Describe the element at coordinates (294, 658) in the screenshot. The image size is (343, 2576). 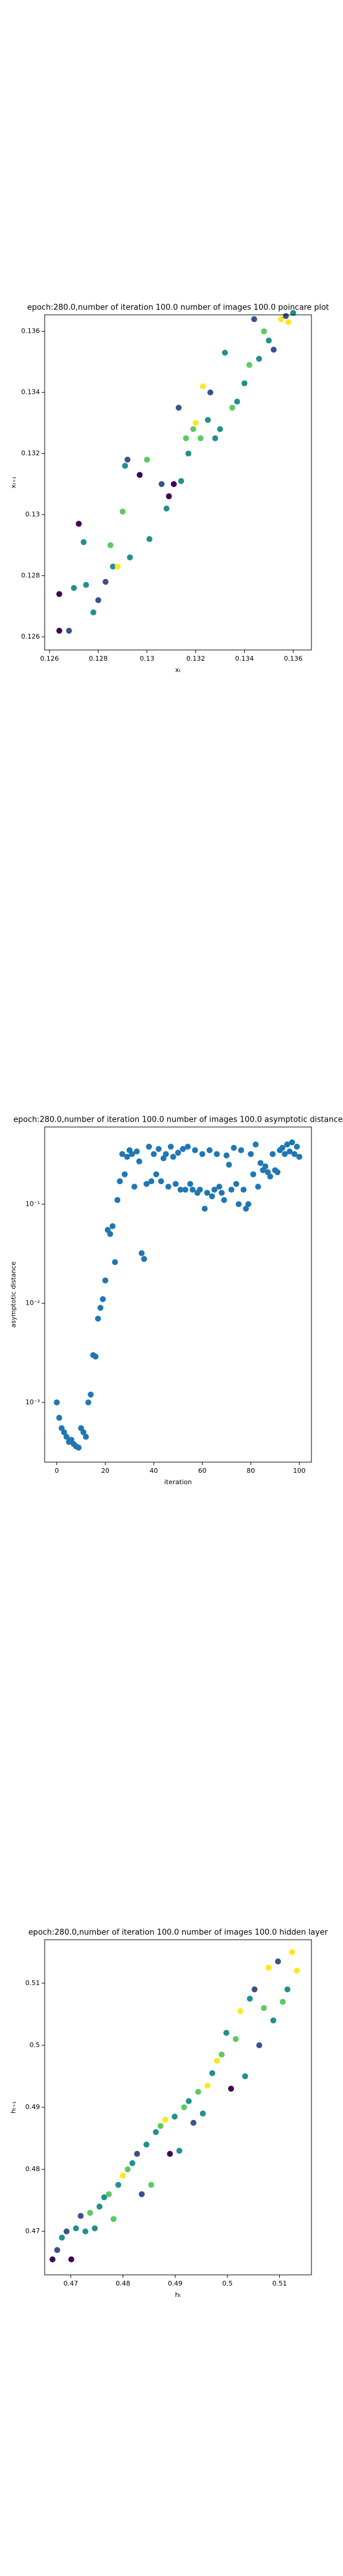
I see `x-tick-label: 0.136` at that location.